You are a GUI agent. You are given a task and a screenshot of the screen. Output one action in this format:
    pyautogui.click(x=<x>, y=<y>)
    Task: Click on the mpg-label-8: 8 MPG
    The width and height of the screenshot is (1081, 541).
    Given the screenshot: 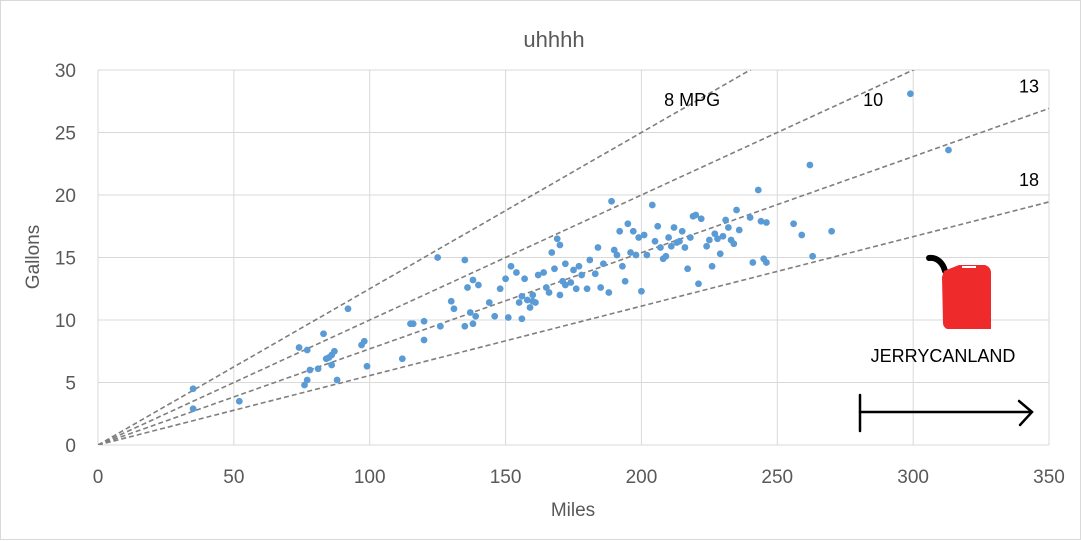 What is the action you would take?
    pyautogui.click(x=692, y=100)
    